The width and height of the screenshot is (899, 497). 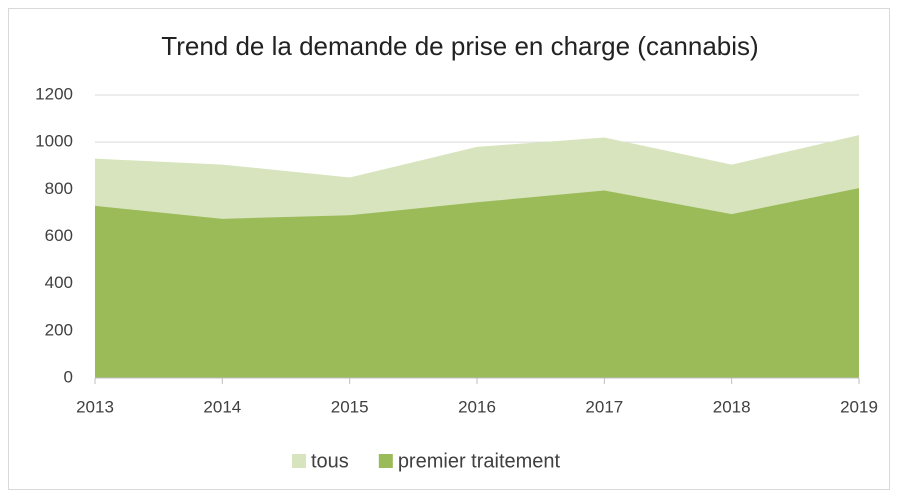 What do you see at coordinates (350, 406) in the screenshot?
I see `x-tick-label: 2015` at bounding box center [350, 406].